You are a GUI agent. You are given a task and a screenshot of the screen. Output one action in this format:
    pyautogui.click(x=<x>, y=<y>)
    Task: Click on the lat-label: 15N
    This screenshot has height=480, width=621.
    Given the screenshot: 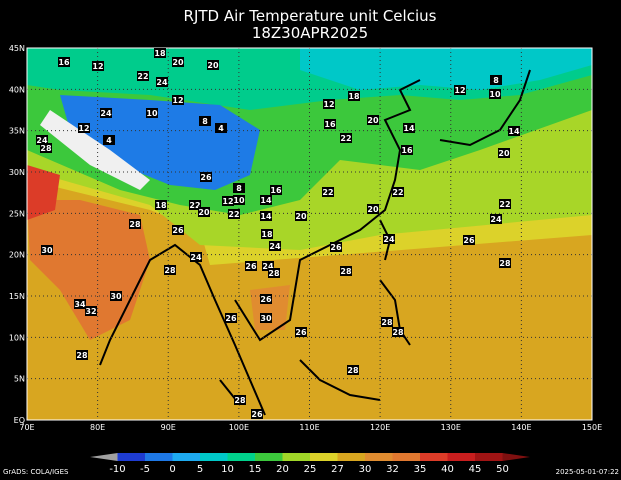 What is the action you would take?
    pyautogui.click(x=17, y=296)
    